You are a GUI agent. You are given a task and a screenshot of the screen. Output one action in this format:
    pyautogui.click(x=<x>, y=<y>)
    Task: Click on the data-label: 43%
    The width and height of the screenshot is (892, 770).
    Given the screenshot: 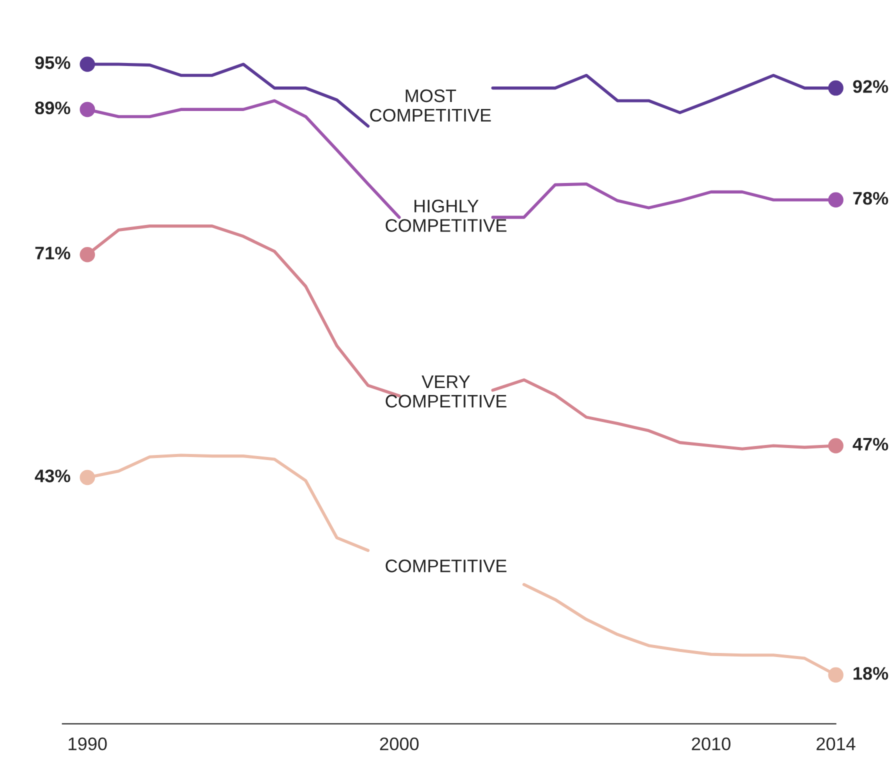 What is the action you would take?
    pyautogui.click(x=52, y=476)
    